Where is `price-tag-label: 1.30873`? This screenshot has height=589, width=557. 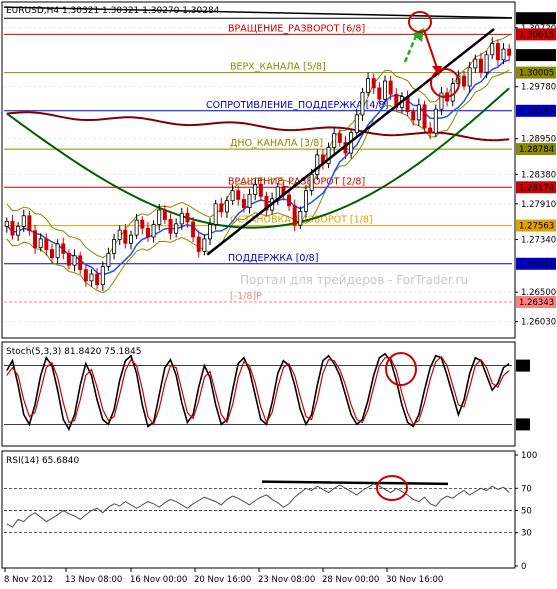
price-tag-label: 1.30873 is located at coordinates (536, 19).